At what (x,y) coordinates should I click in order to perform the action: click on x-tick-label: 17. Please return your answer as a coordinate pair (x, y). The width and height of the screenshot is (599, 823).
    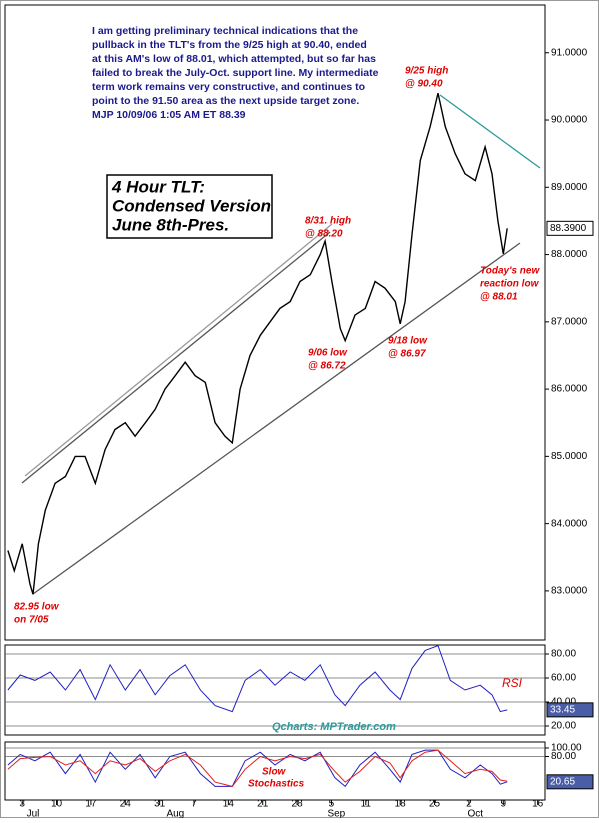
    Looking at the image, I should click on (91, 804).